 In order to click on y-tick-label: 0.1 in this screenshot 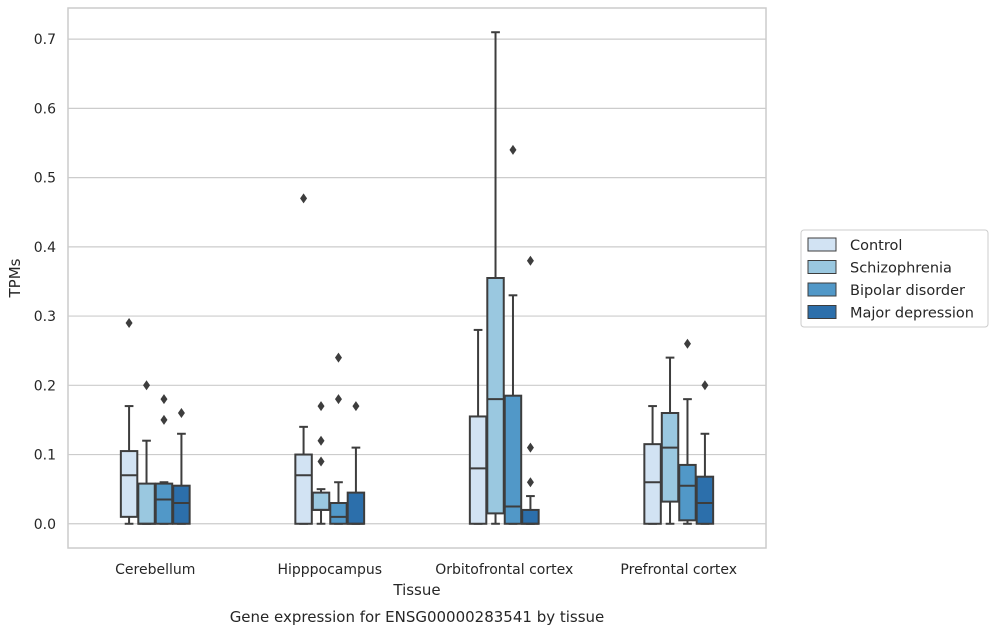, I will do `click(45, 456)`.